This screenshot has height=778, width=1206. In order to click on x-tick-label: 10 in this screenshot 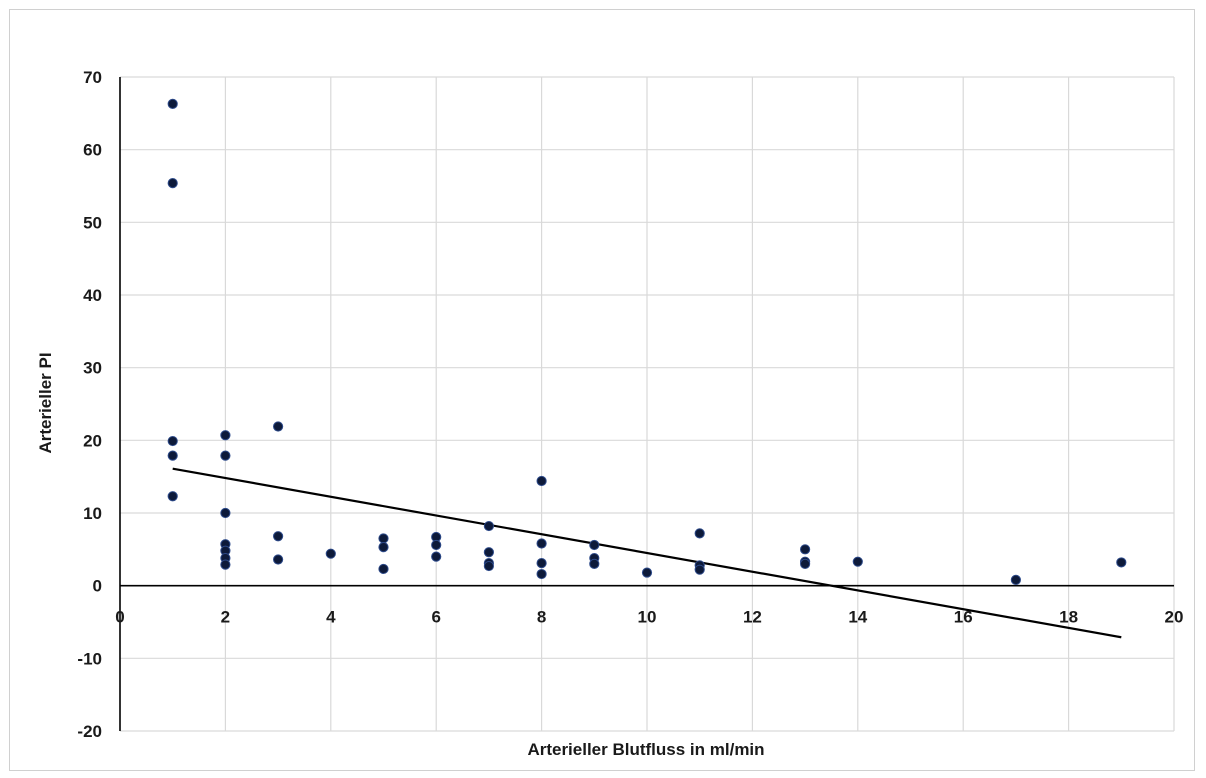, I will do `click(647, 617)`.